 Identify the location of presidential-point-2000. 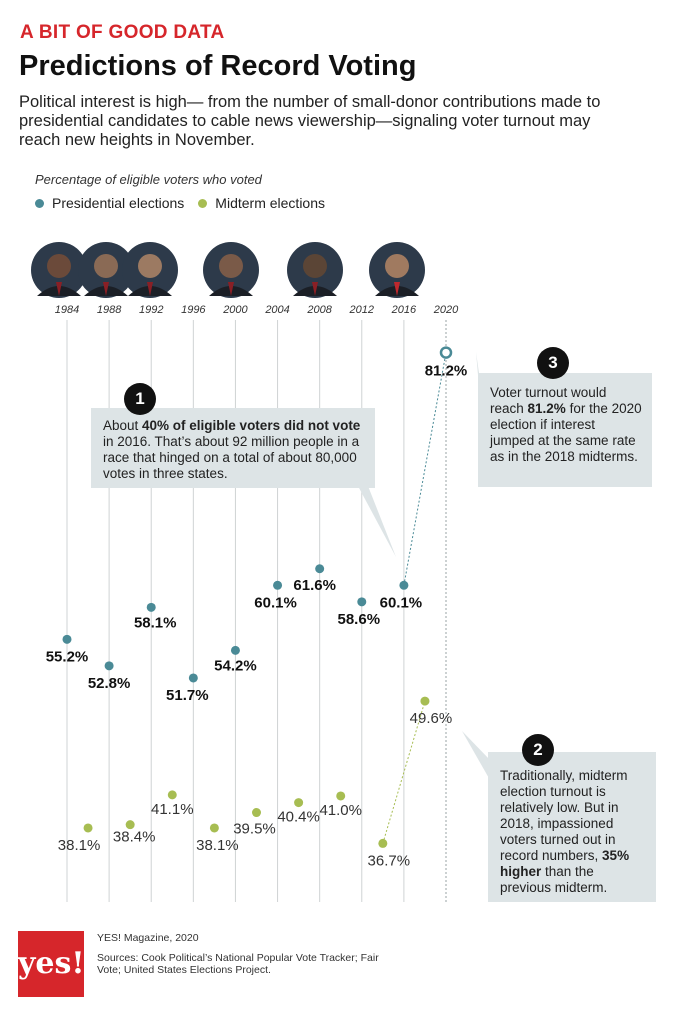
(235, 650).